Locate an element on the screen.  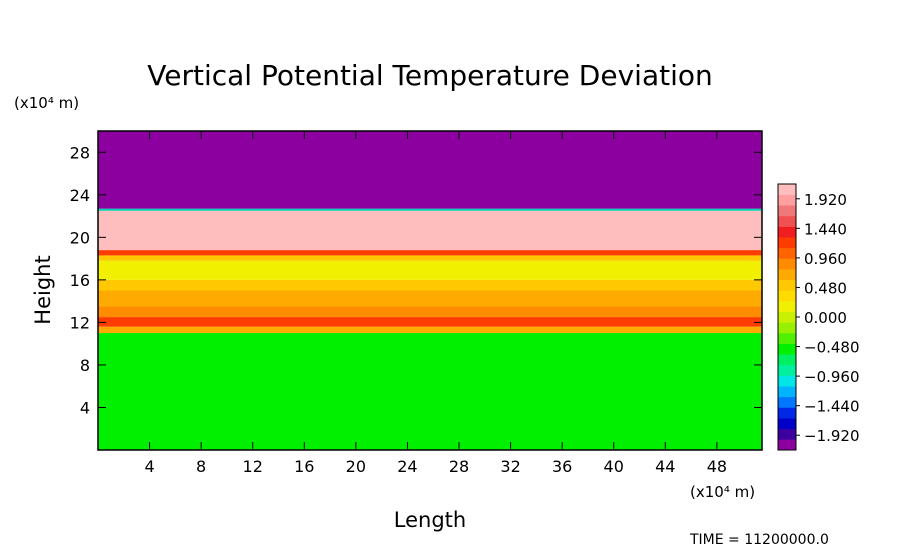
y-tick-label: 24 is located at coordinates (80, 195).